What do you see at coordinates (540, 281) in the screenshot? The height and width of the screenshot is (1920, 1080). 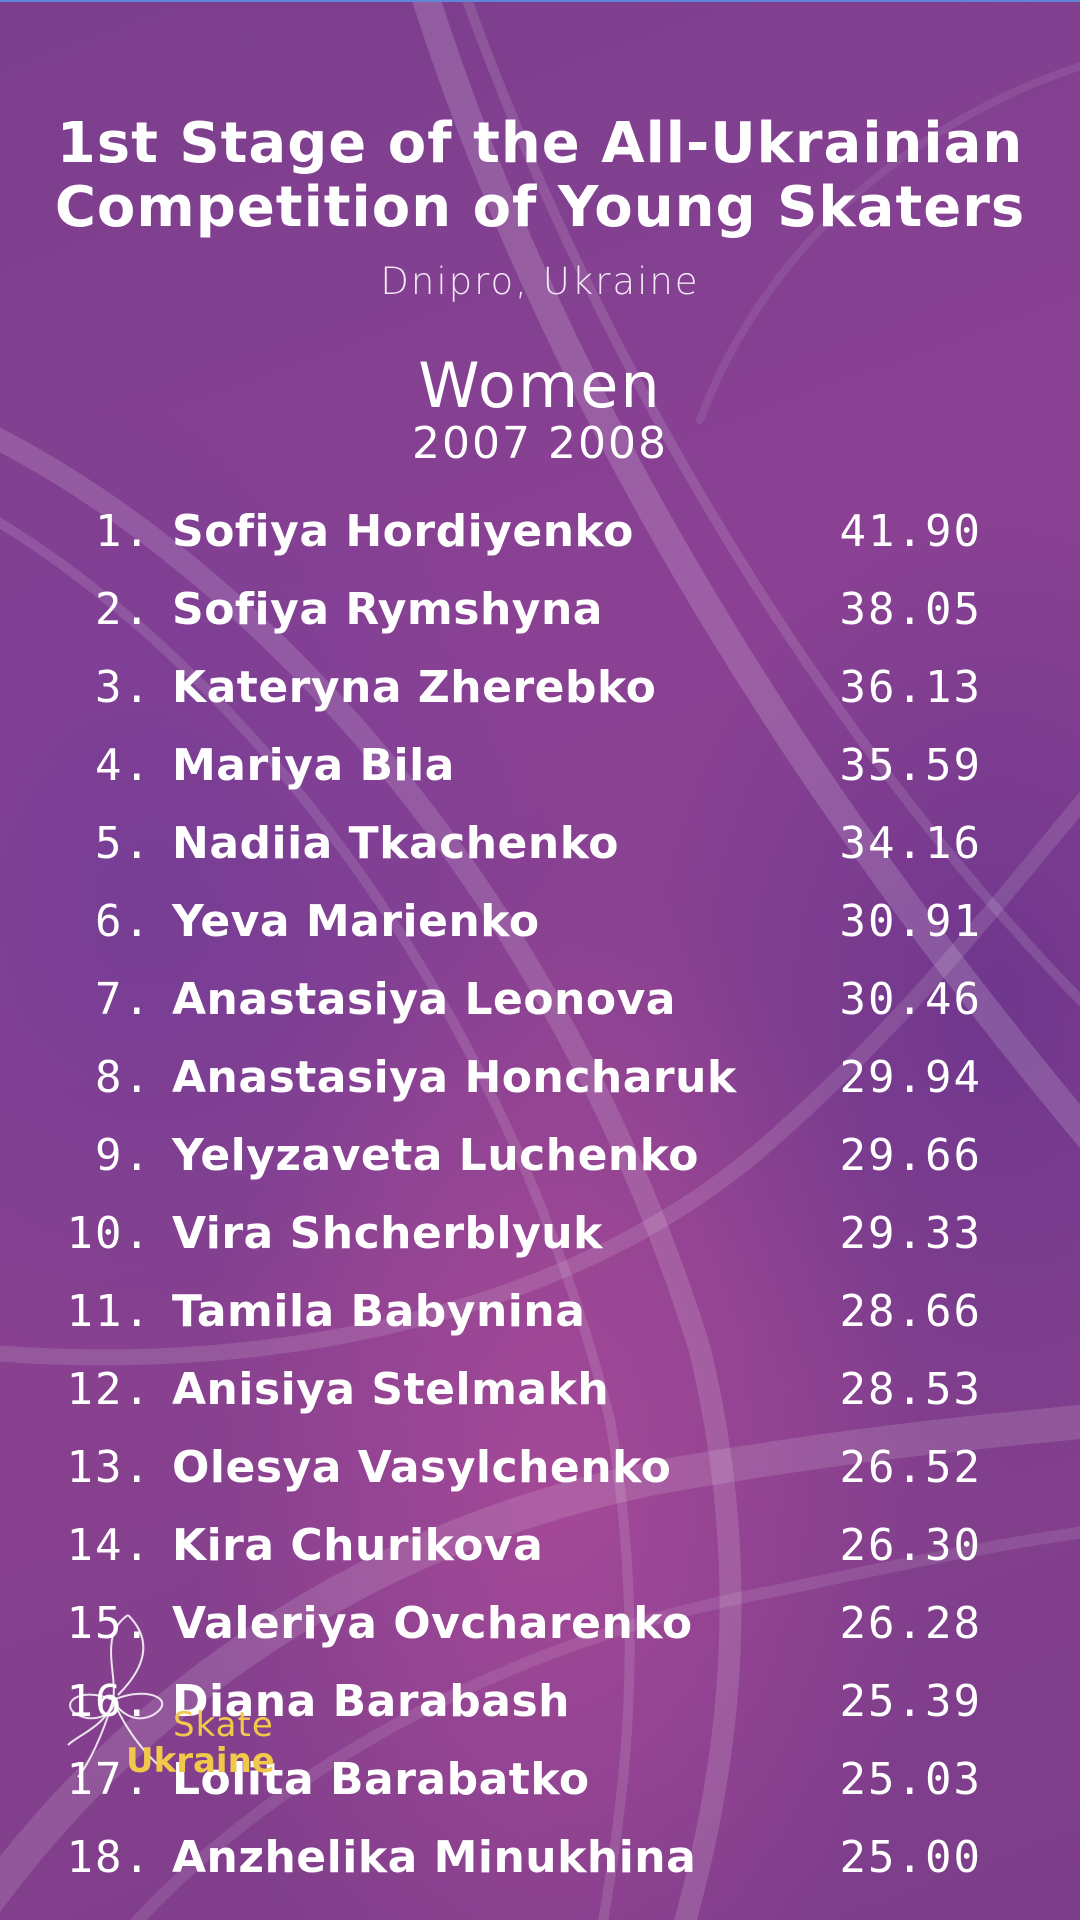 I see `event-location: Dnipro, Ukraine` at bounding box center [540, 281].